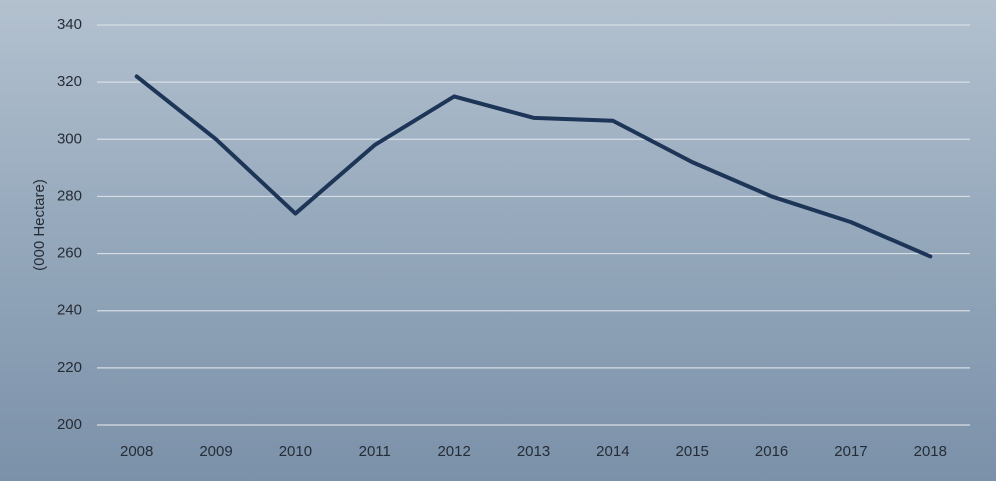 The height and width of the screenshot is (481, 996). What do you see at coordinates (69, 367) in the screenshot?
I see `y-tick-label: 220` at bounding box center [69, 367].